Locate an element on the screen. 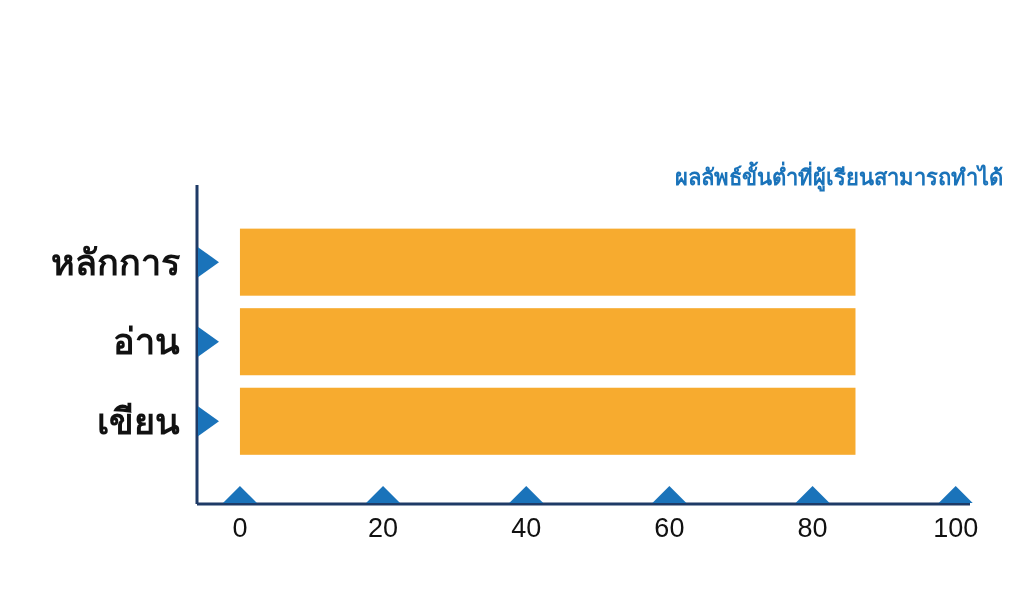 The height and width of the screenshot is (595, 1024). x-tick-label: 100 is located at coordinates (956, 528).